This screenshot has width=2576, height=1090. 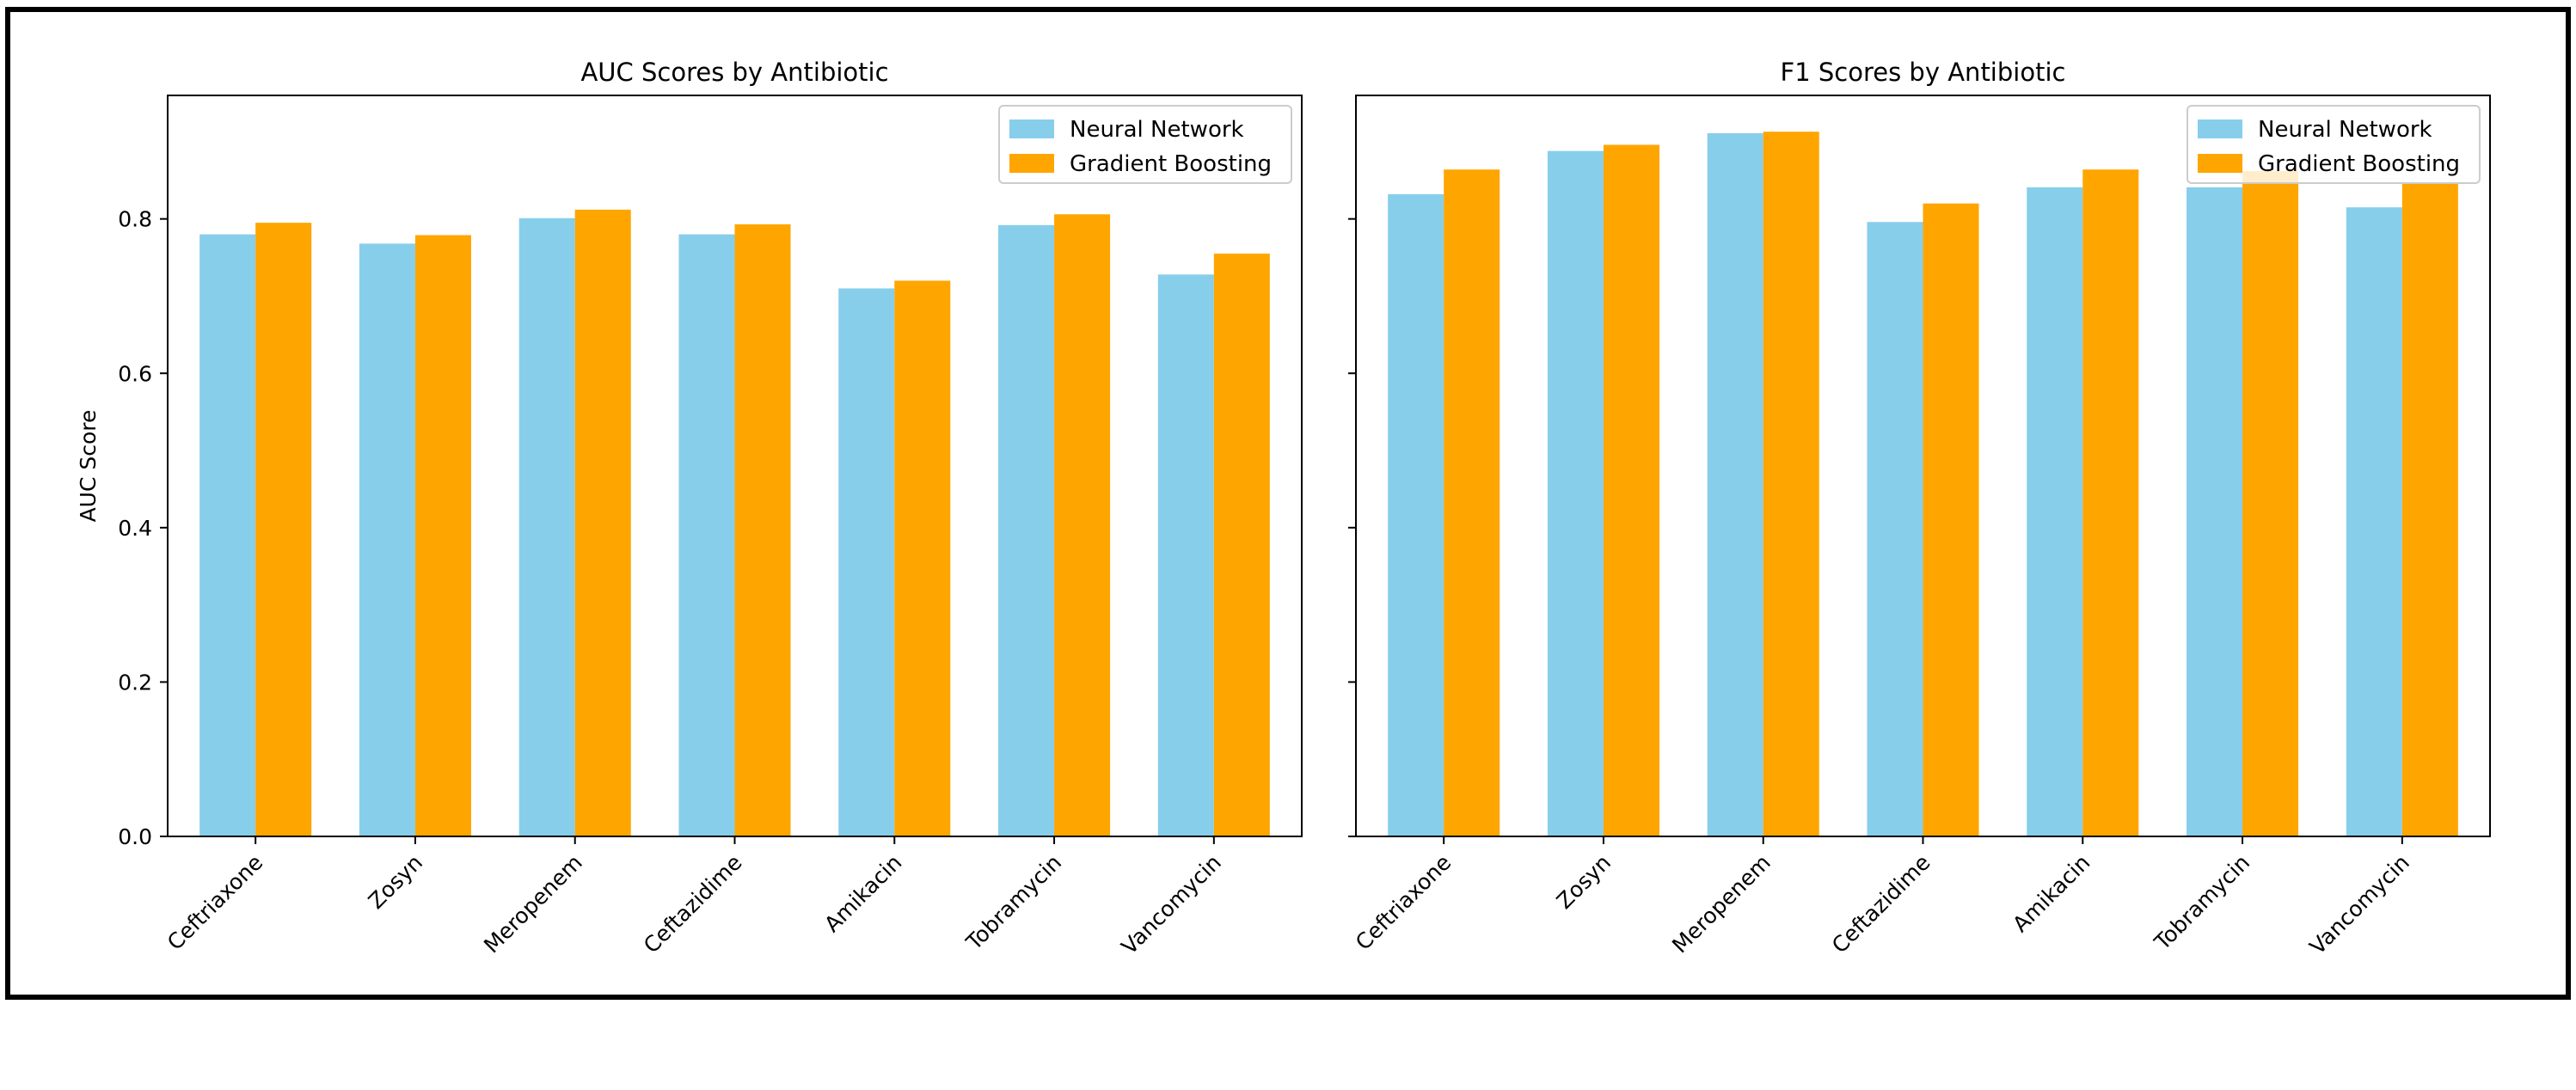 I want to click on y-tick-label: 0.8, so click(x=135, y=219).